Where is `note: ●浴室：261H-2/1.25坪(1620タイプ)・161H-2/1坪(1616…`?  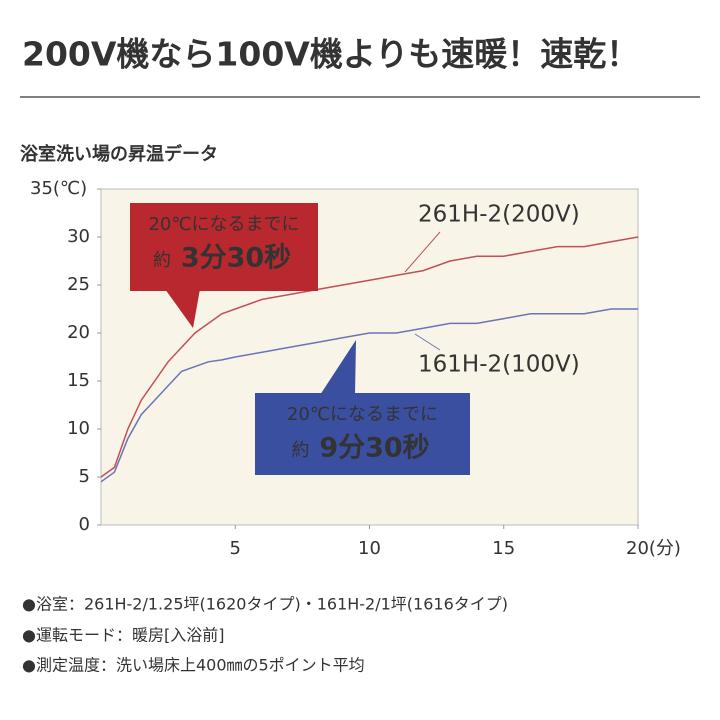
note: ●浴室：261H-2/1.25坪(1620タイプ)・161H-2/1坪(1616… is located at coordinates (265, 604).